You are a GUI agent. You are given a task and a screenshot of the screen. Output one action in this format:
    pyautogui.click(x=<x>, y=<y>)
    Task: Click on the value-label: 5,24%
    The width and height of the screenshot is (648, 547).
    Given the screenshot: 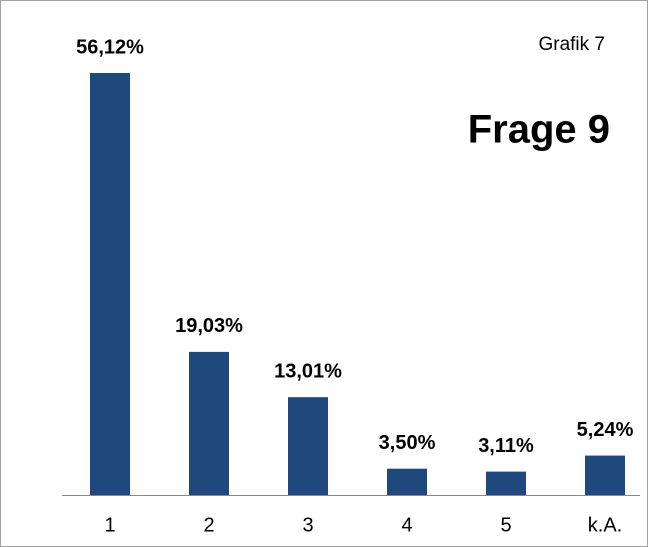 What is the action you would take?
    pyautogui.click(x=605, y=430)
    